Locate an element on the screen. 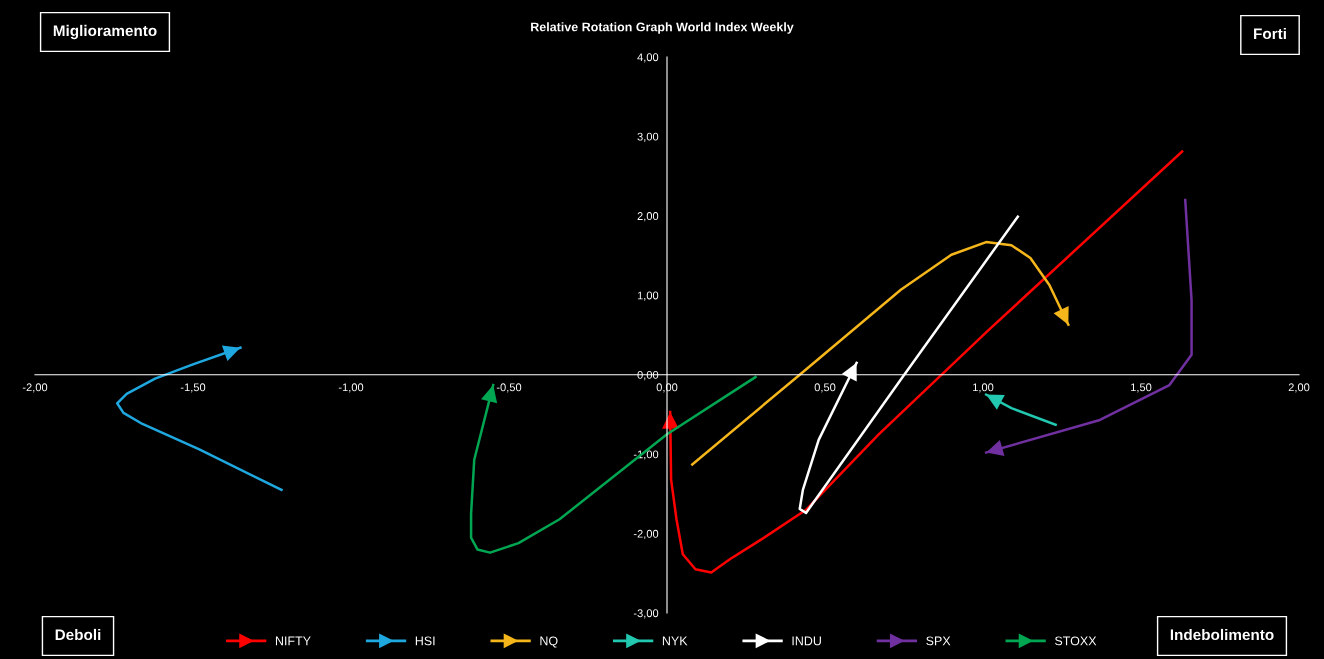 The width and height of the screenshot is (1324, 659). x-tick-label: -1,50 is located at coordinates (193, 388).